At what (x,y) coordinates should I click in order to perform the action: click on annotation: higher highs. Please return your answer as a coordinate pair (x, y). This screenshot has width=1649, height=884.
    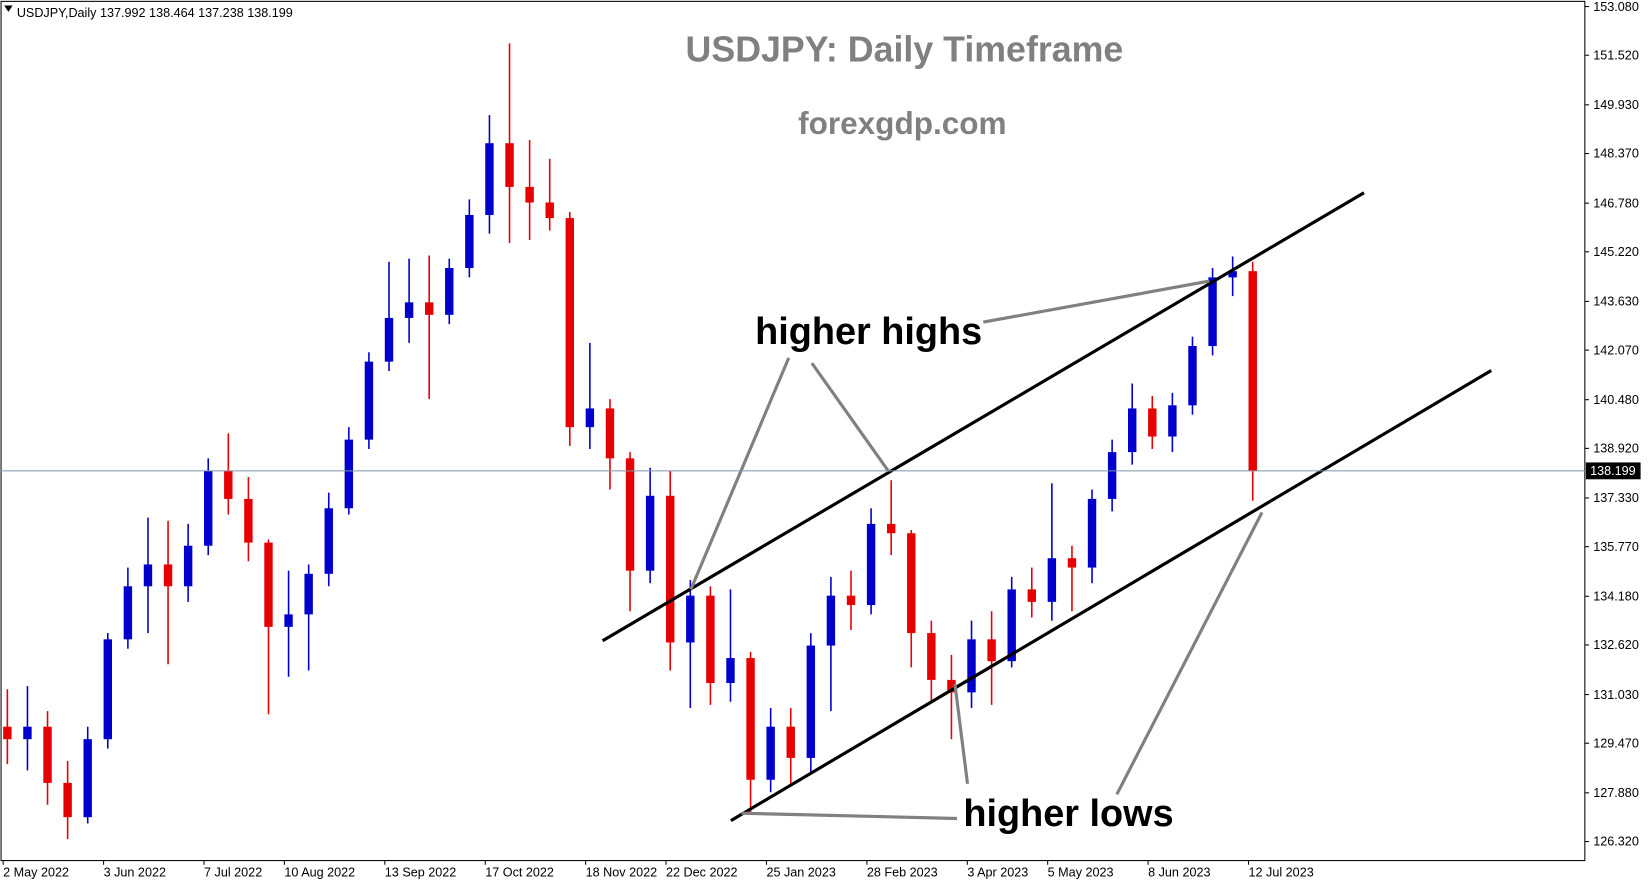
    Looking at the image, I should click on (868, 332).